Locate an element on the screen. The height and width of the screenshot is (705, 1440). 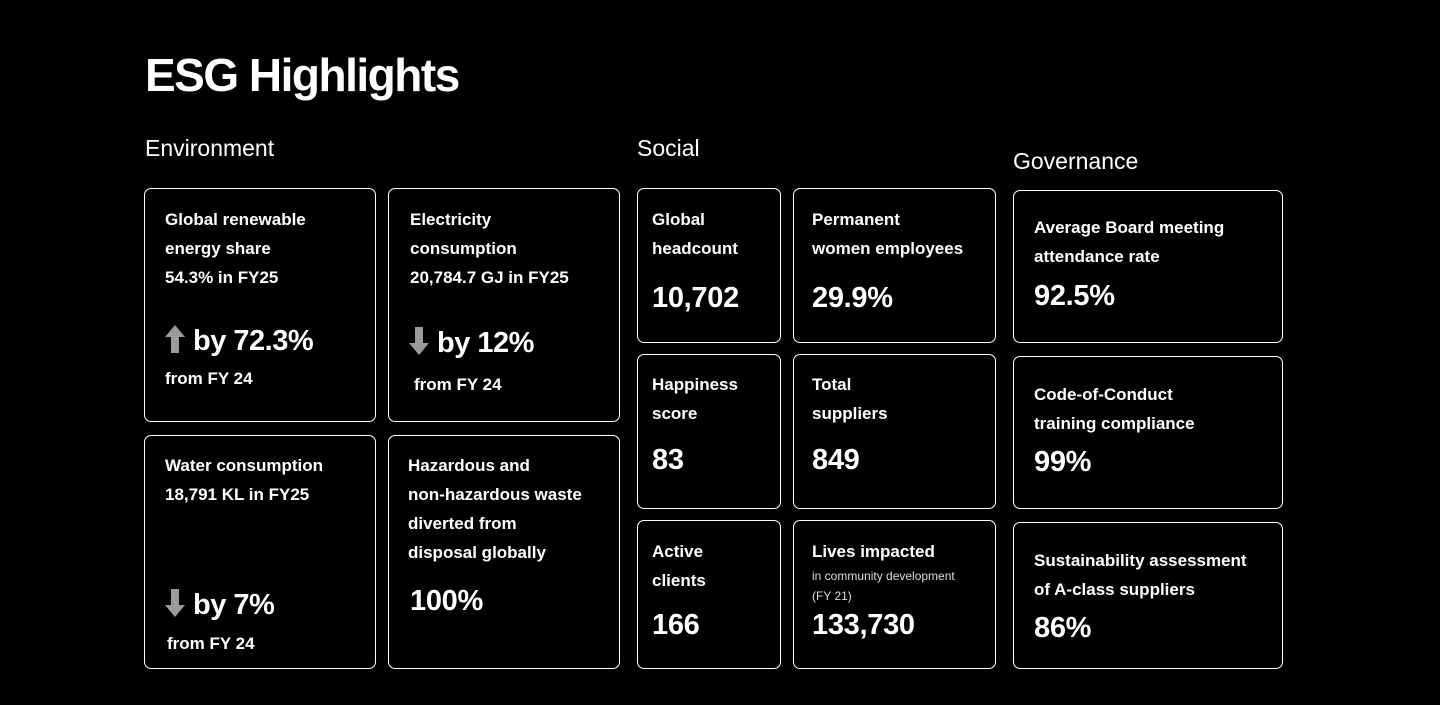
change-indicator: by 12% is located at coordinates (471, 343).